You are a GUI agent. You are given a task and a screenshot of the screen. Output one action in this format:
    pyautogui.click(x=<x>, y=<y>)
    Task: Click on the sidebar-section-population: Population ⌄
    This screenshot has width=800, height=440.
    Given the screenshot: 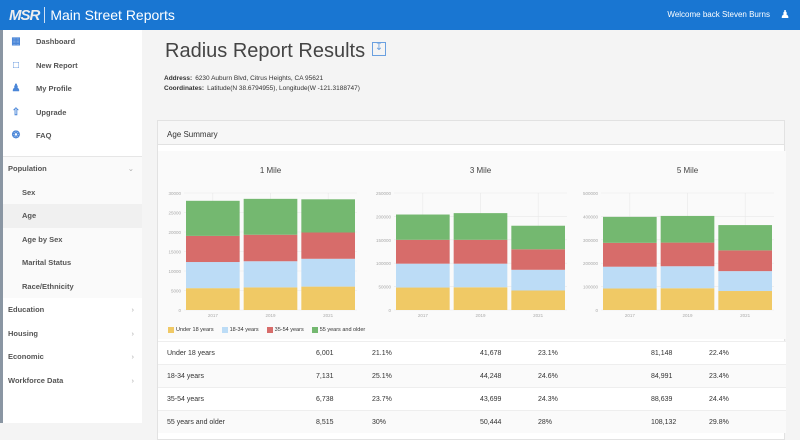 What is the action you would take?
    pyautogui.click(x=72, y=169)
    